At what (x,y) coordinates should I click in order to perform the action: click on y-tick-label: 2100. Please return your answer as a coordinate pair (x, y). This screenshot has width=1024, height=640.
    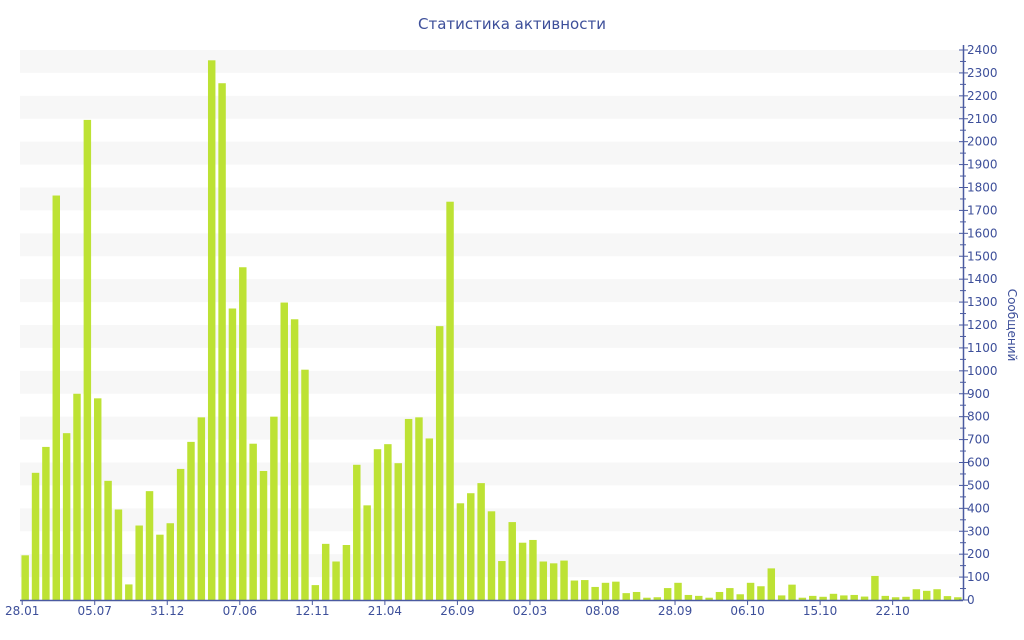
    Looking at the image, I should click on (982, 119).